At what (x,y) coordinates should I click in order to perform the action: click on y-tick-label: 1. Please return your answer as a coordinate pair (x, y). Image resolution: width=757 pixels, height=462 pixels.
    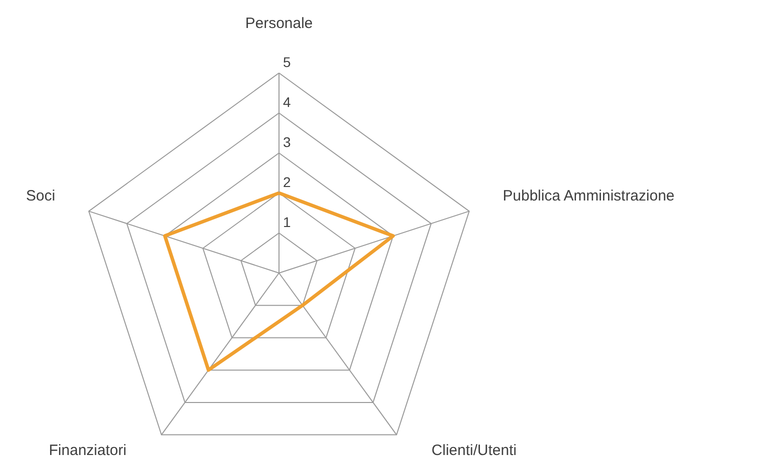
    Looking at the image, I should click on (287, 222).